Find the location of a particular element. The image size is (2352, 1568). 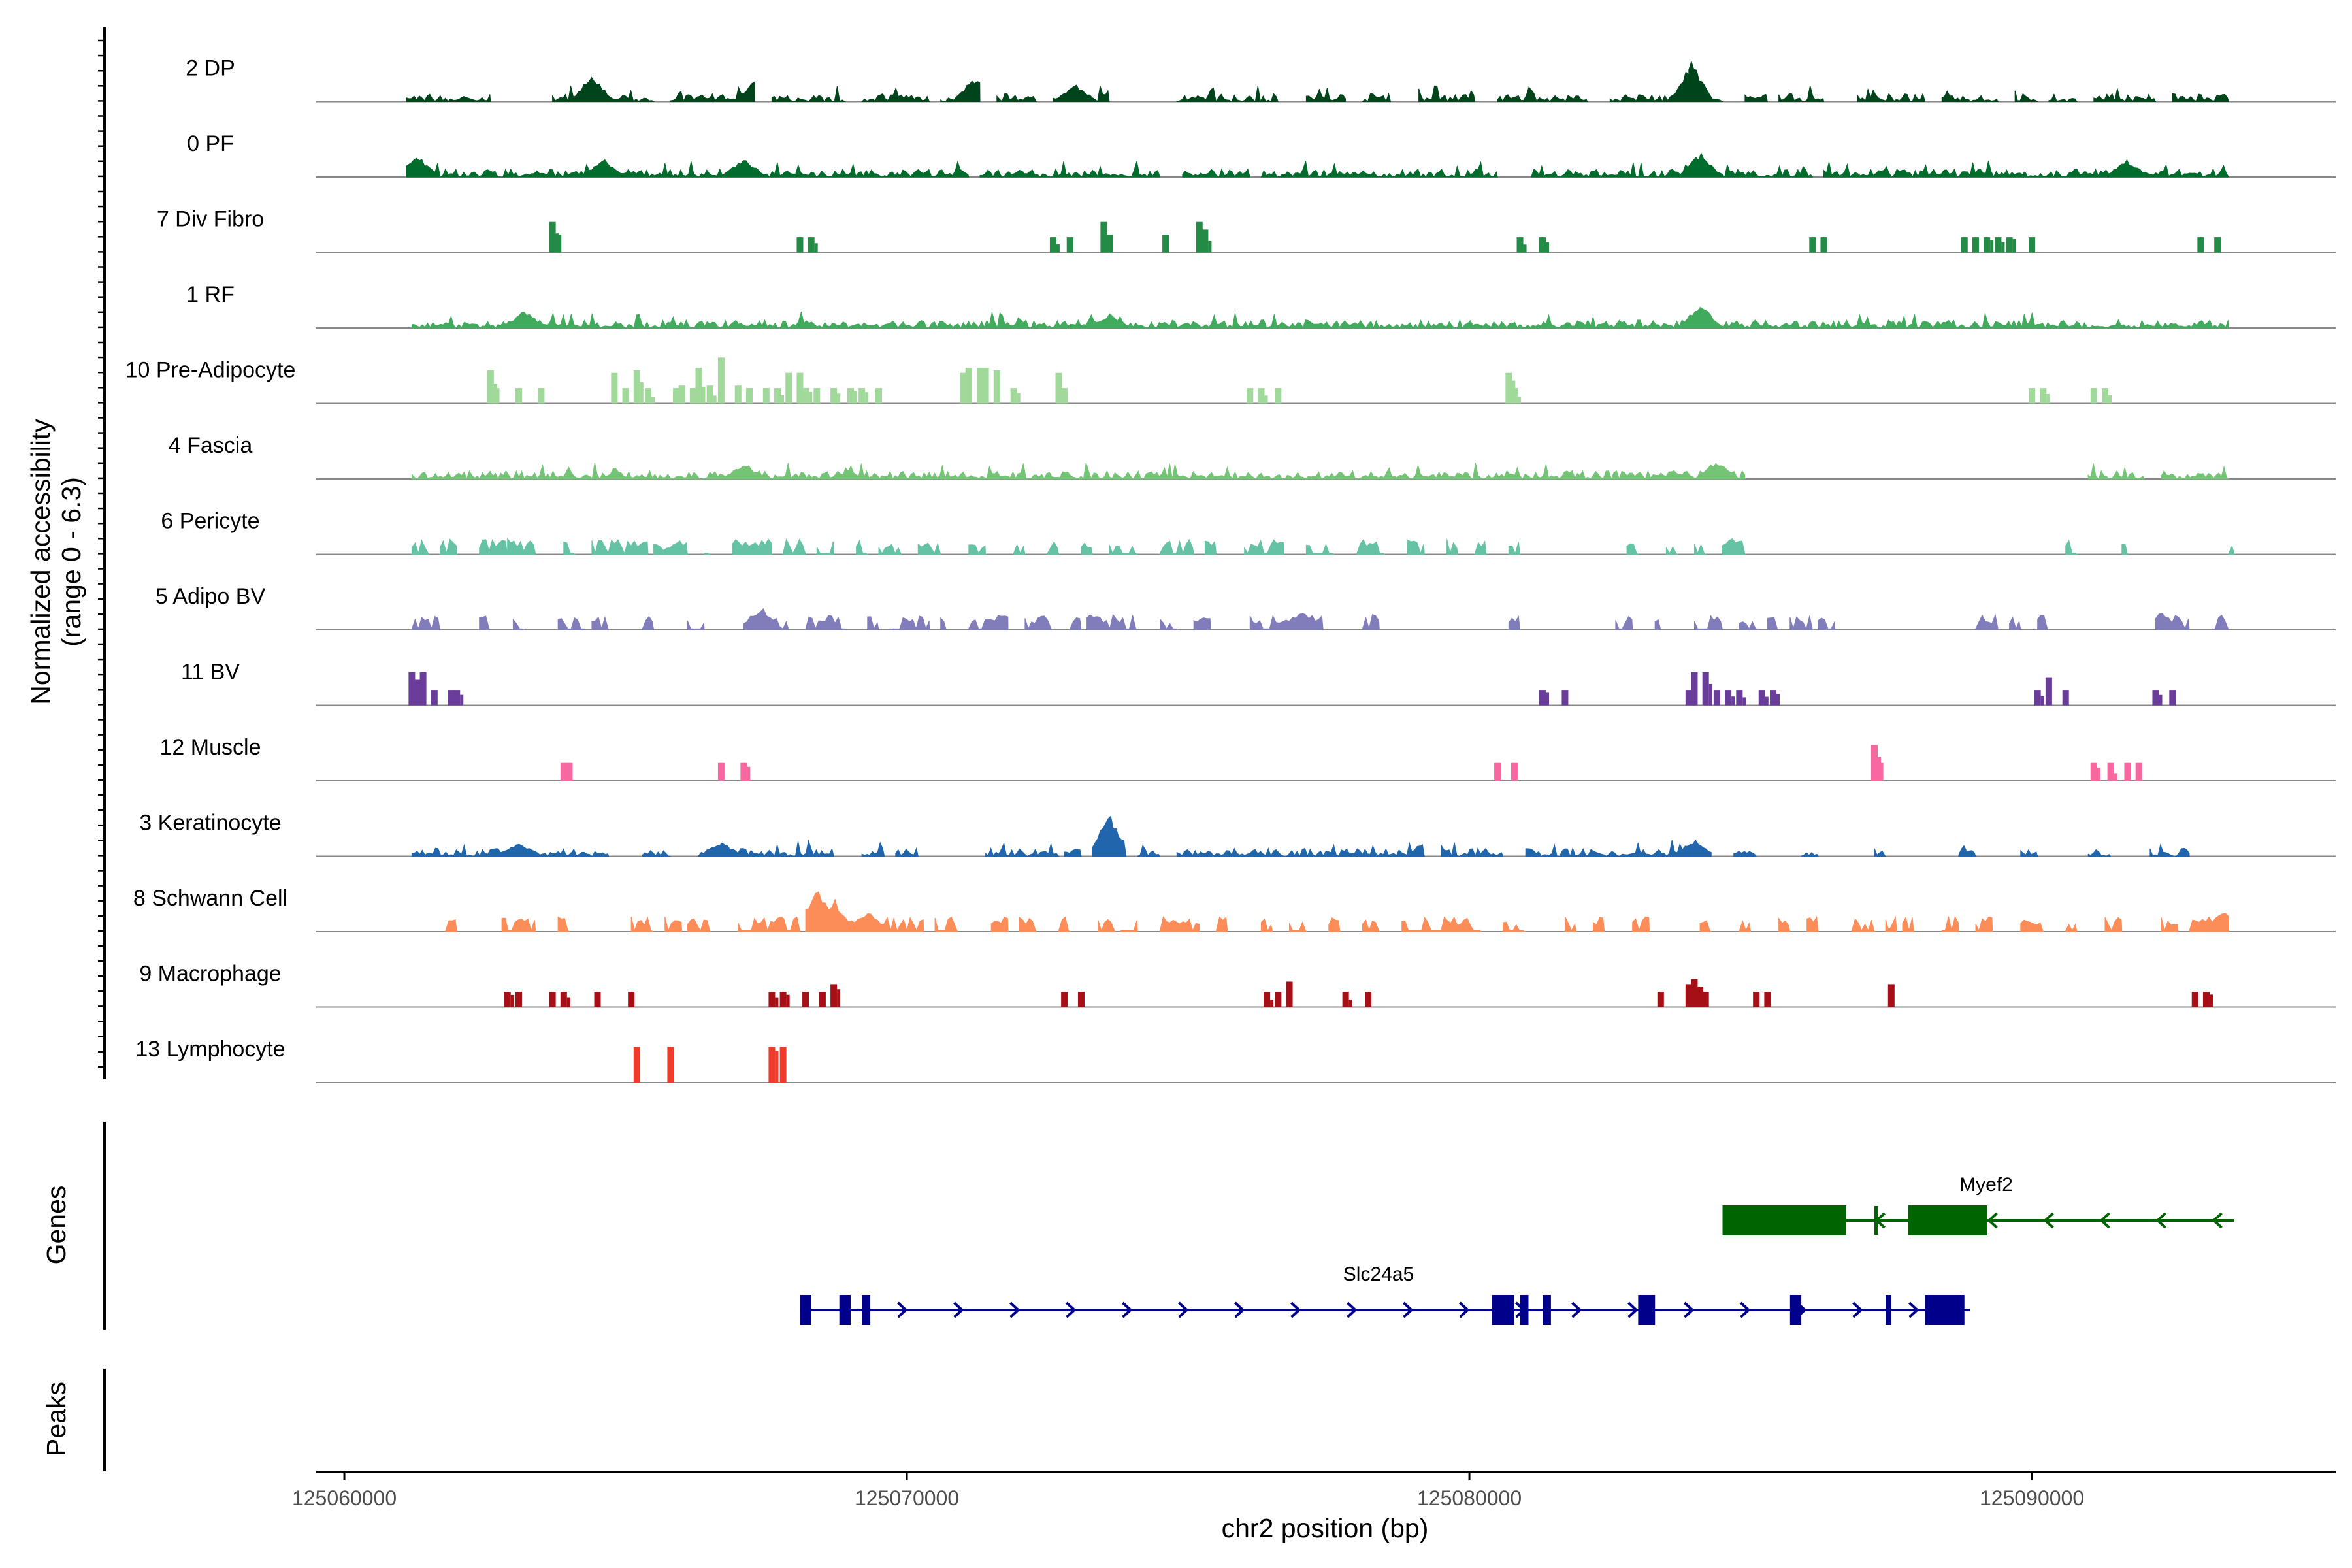

x-tick-label: 125060000 is located at coordinates (344, 1498).